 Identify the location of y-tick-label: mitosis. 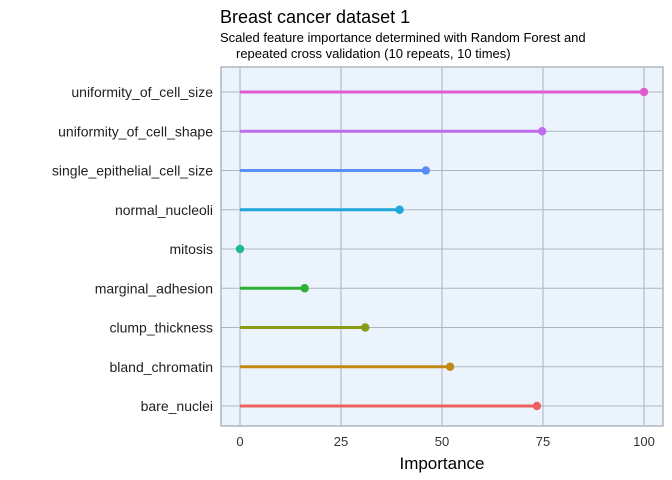
(191, 249).